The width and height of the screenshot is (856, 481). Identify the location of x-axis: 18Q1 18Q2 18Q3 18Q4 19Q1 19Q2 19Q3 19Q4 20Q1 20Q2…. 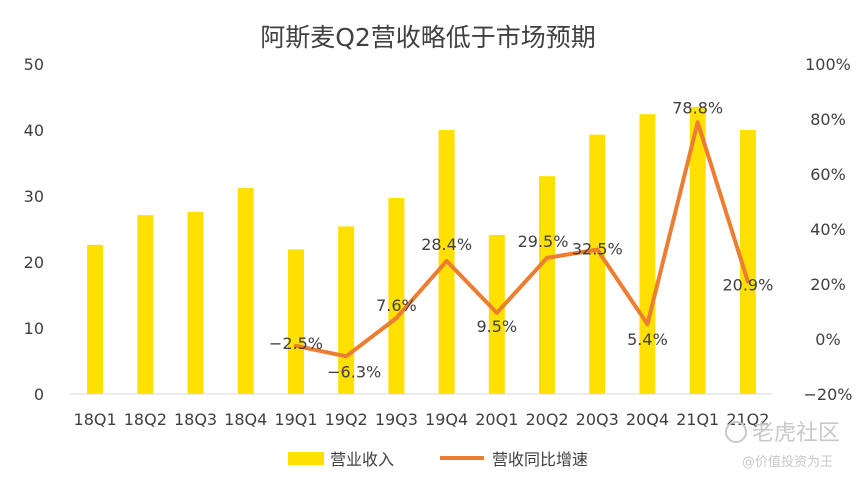
(421, 411).